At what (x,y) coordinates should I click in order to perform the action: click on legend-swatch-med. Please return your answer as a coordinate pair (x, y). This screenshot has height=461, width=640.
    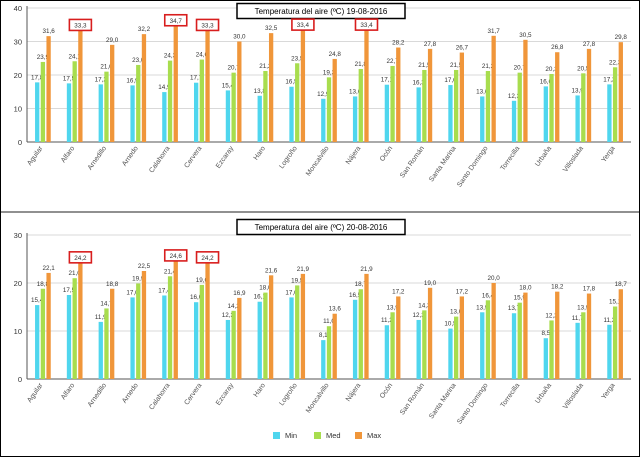
    Looking at the image, I should click on (317, 435).